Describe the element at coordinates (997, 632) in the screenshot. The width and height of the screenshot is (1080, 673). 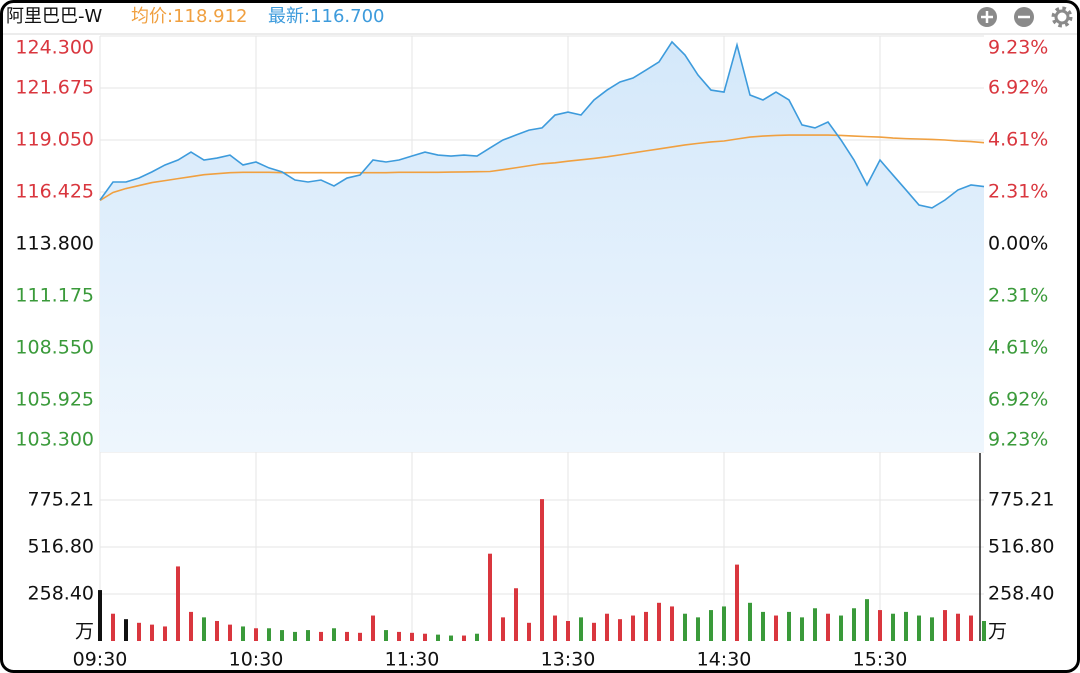
I see `volume-unit-right: 万` at that location.